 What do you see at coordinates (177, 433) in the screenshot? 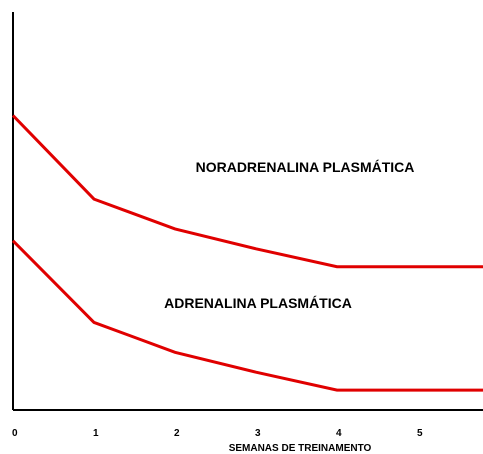
I see `x-tick-label-2: 2` at bounding box center [177, 433].